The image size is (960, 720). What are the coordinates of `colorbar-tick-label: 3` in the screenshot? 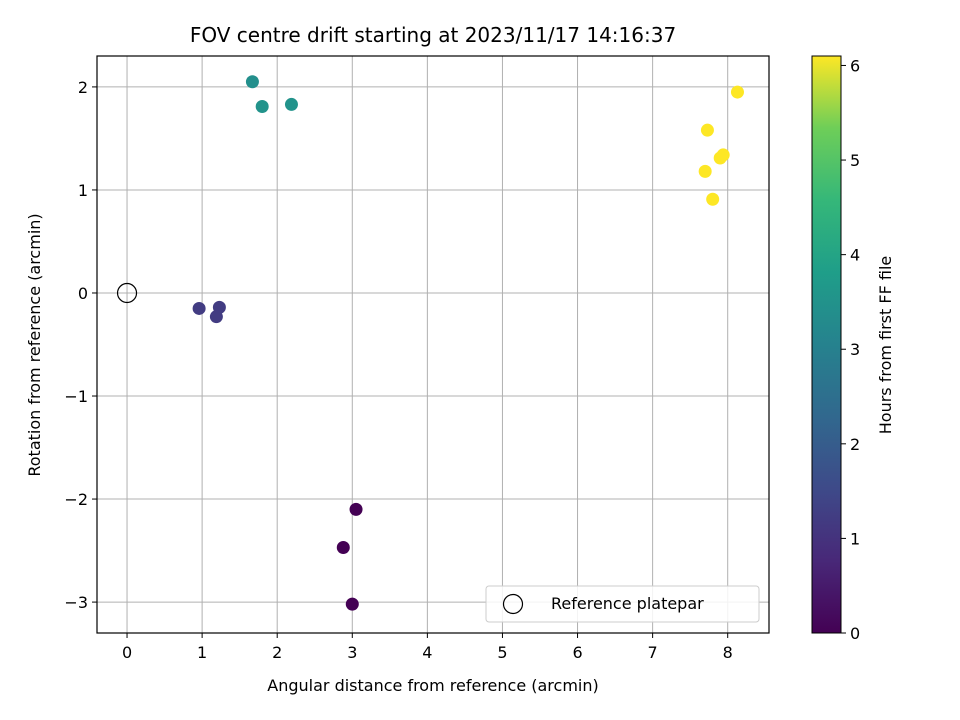 It's located at (855, 349).